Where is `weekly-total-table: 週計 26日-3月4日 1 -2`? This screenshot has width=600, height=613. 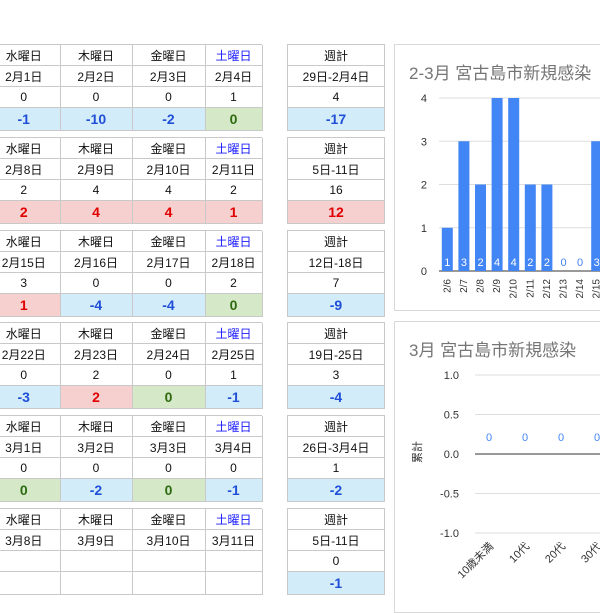 weekly-total-table: 週計 26日-3月4日 1 -2 is located at coordinates (336, 458).